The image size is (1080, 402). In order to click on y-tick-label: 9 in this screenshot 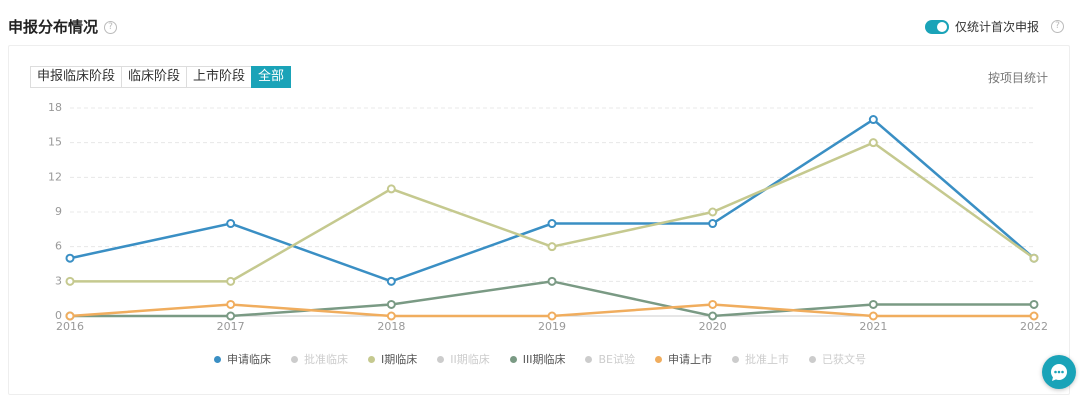, I will do `click(58, 211)`.